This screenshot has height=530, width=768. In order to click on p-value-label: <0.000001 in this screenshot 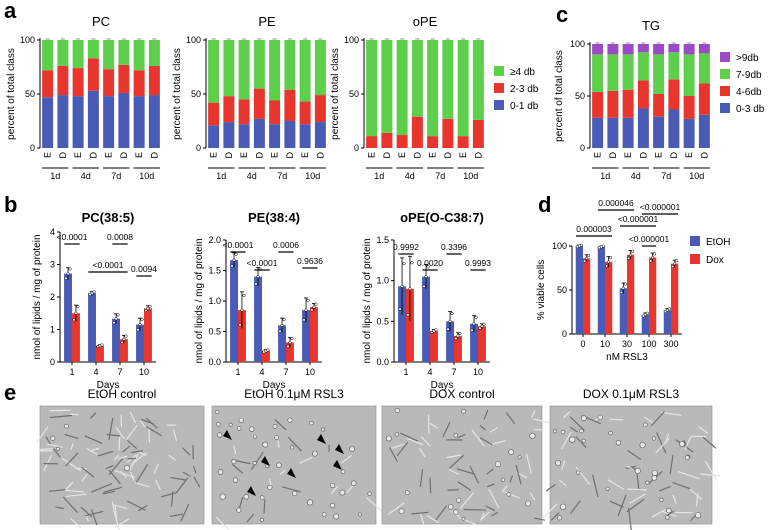, I will do `click(638, 219)`.